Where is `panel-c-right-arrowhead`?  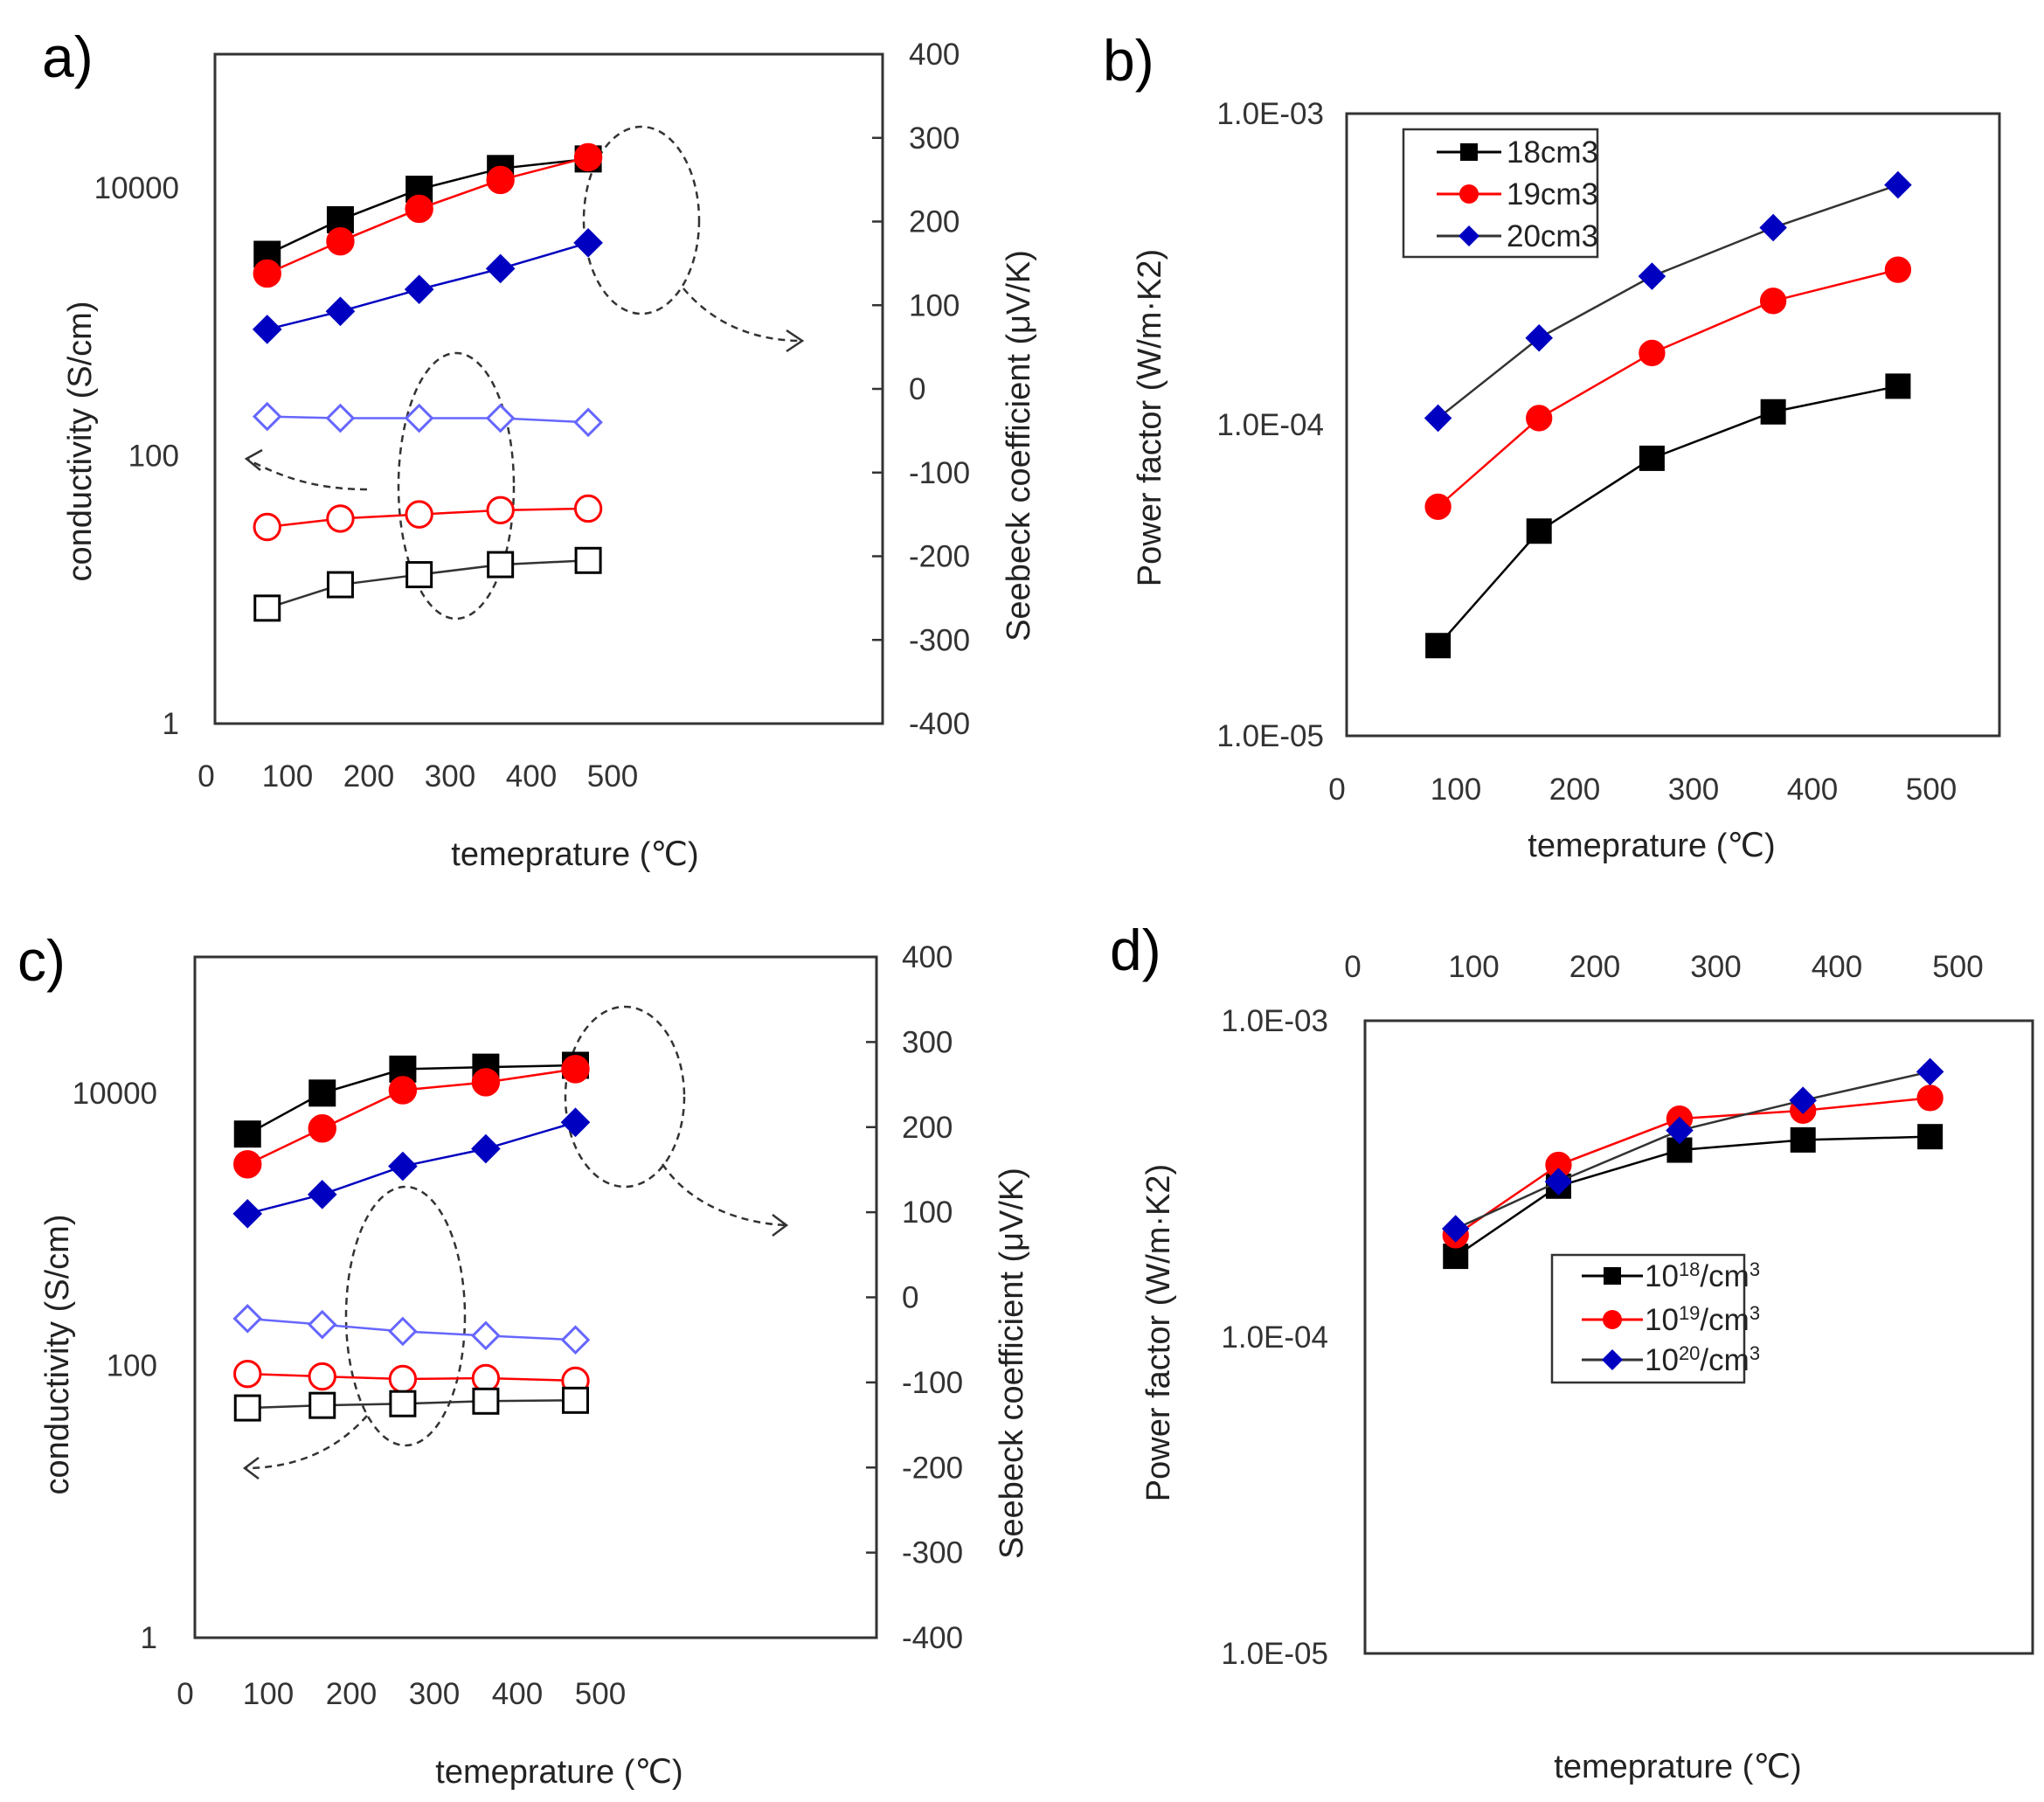 panel-c-right-arrowhead is located at coordinates (780, 1225).